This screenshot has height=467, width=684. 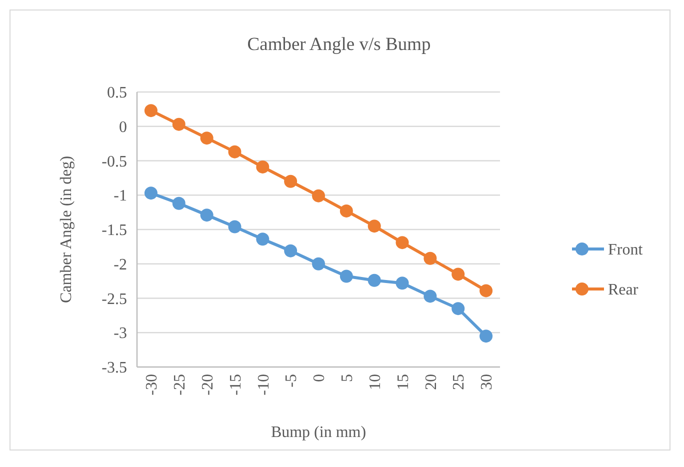 I want to click on legend-label: Rear, so click(x=623, y=290).